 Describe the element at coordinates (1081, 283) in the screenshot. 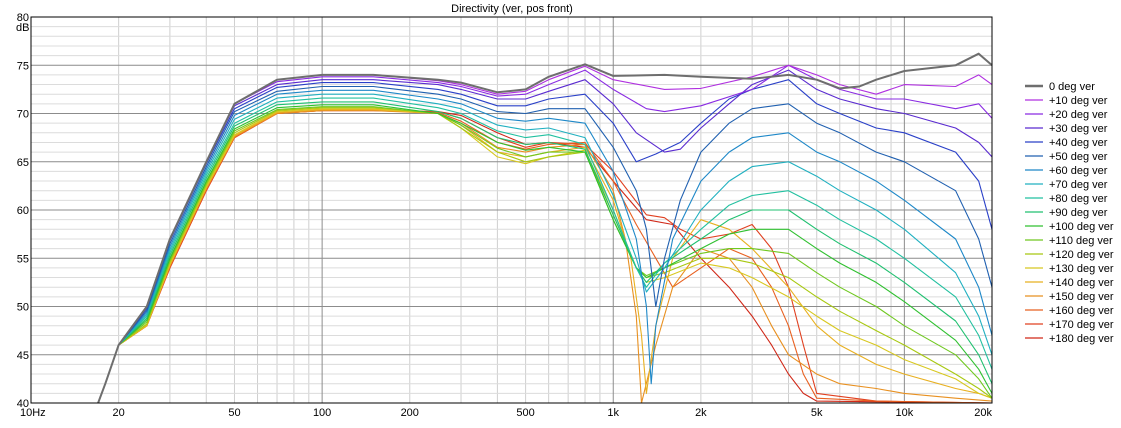

I see `legend-label: +140 deg ver` at that location.